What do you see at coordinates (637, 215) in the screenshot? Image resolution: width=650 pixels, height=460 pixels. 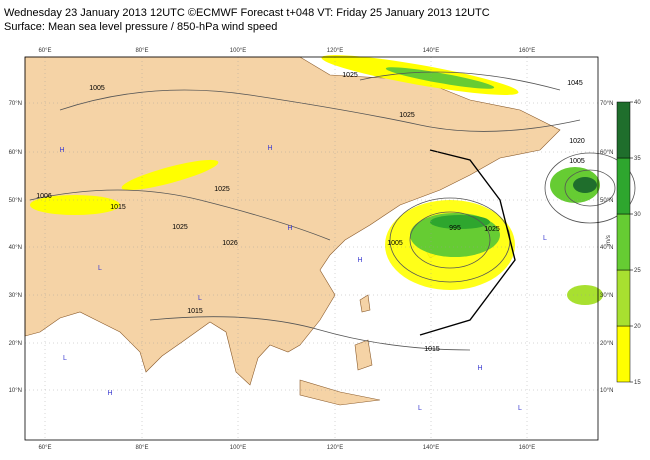 I see `colorbar-label: 30` at bounding box center [637, 215].